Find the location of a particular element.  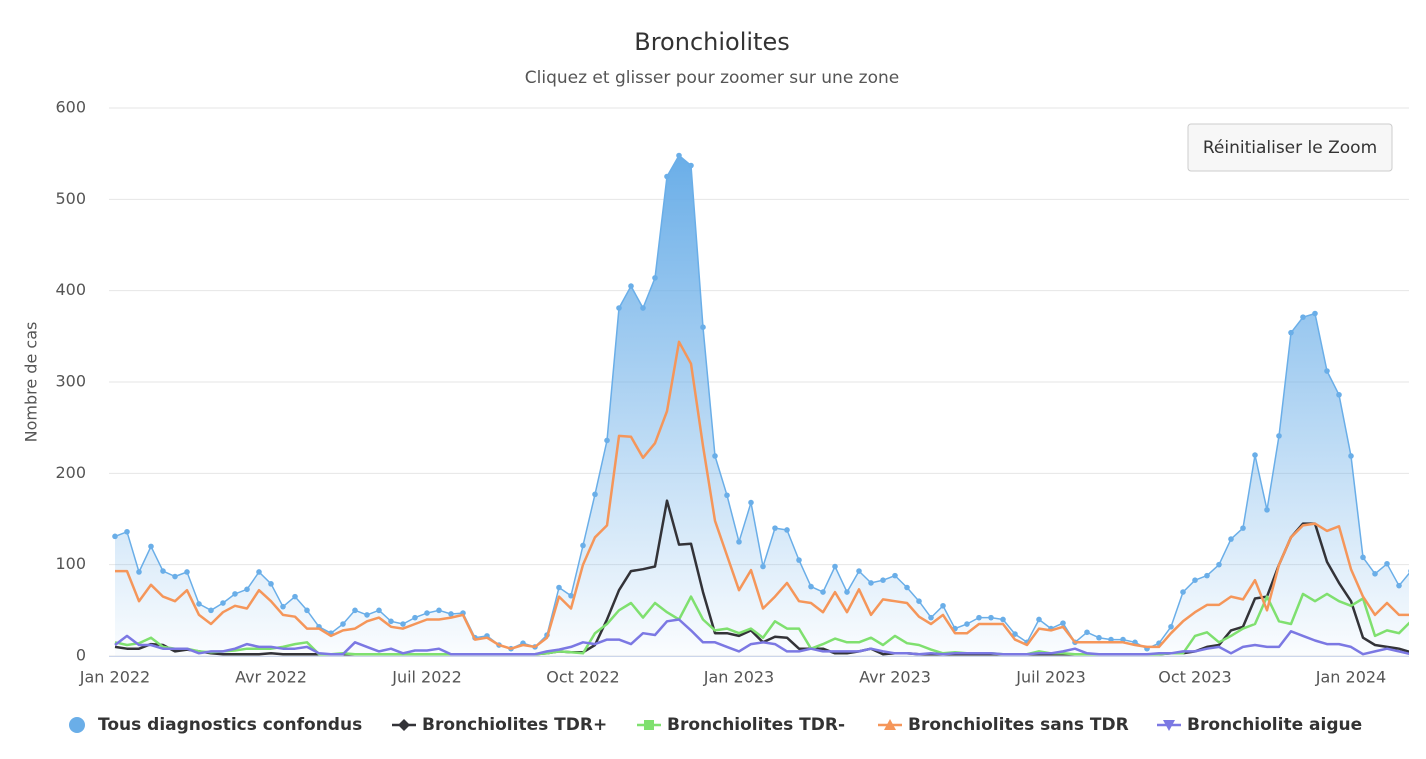

legend-label: Tous diagnostics confondus is located at coordinates (230, 725).